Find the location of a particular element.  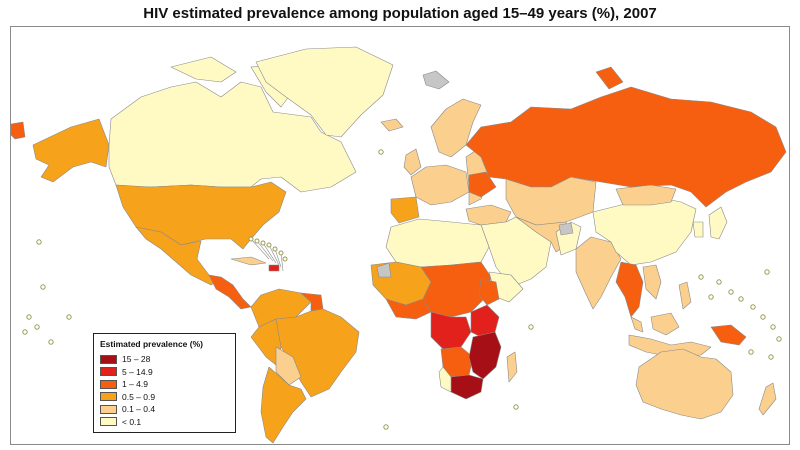

region-ethiopia is located at coordinates (489, 292).